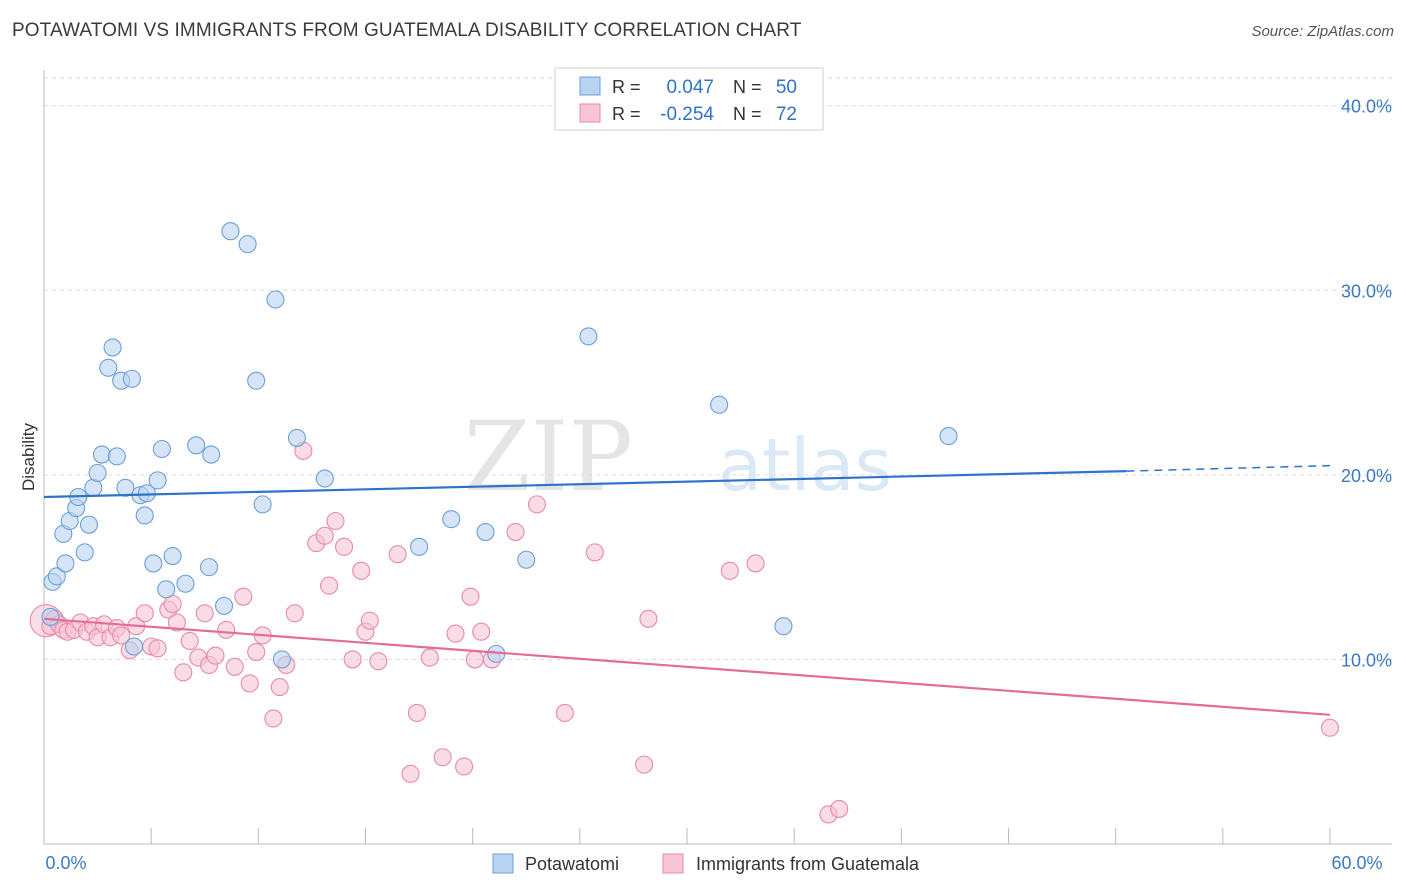 Image resolution: width=1406 pixels, height=892 pixels. What do you see at coordinates (805, 465) in the screenshot?
I see `watermark-atlas: atlas` at bounding box center [805, 465].